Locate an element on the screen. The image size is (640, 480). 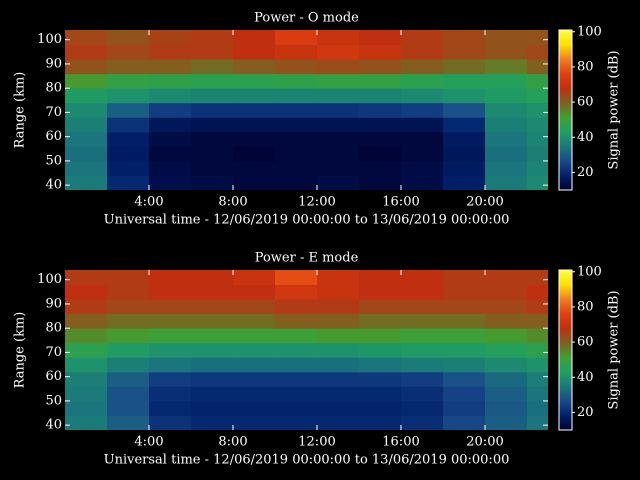
y-tick-label: 90 is located at coordinates (53, 303).